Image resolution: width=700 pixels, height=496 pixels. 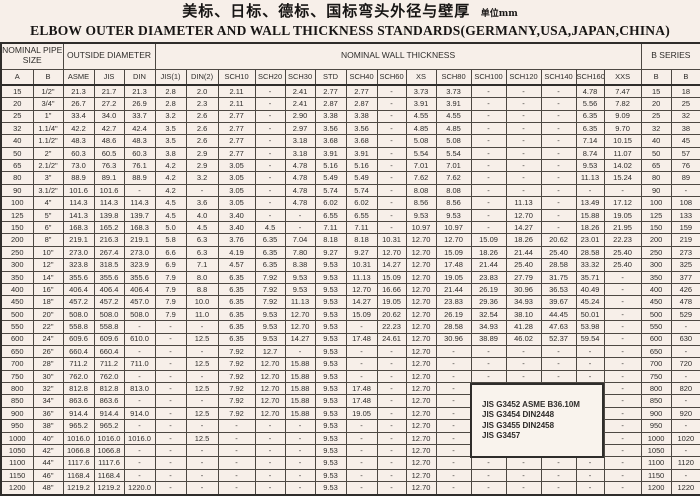 I want to click on table-cell: 812.8, so click(x=109, y=389).